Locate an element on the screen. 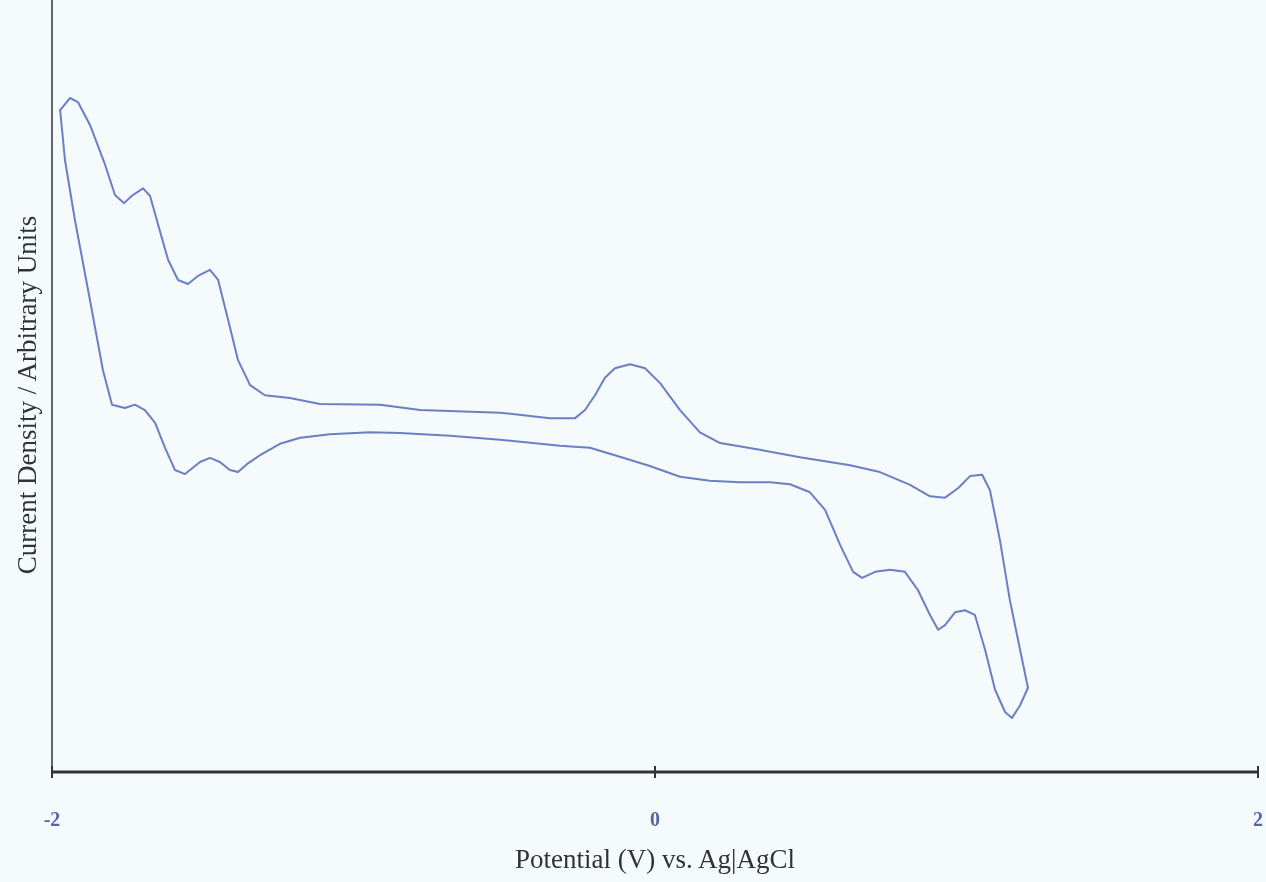 The width and height of the screenshot is (1266, 882). x-tick-label: -2 is located at coordinates (52, 819).